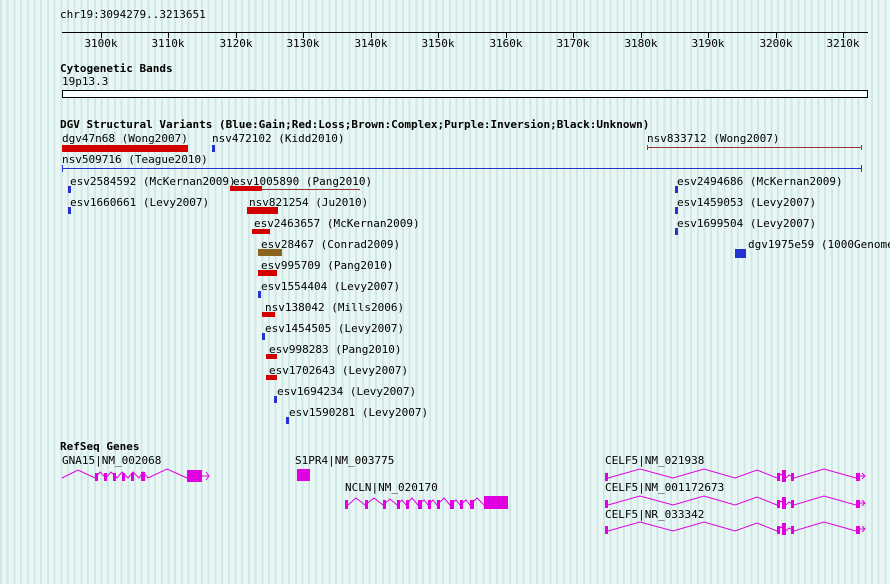  Describe the element at coordinates (303, 43) in the screenshot. I see `ruler-tick-label: 3130k` at that location.